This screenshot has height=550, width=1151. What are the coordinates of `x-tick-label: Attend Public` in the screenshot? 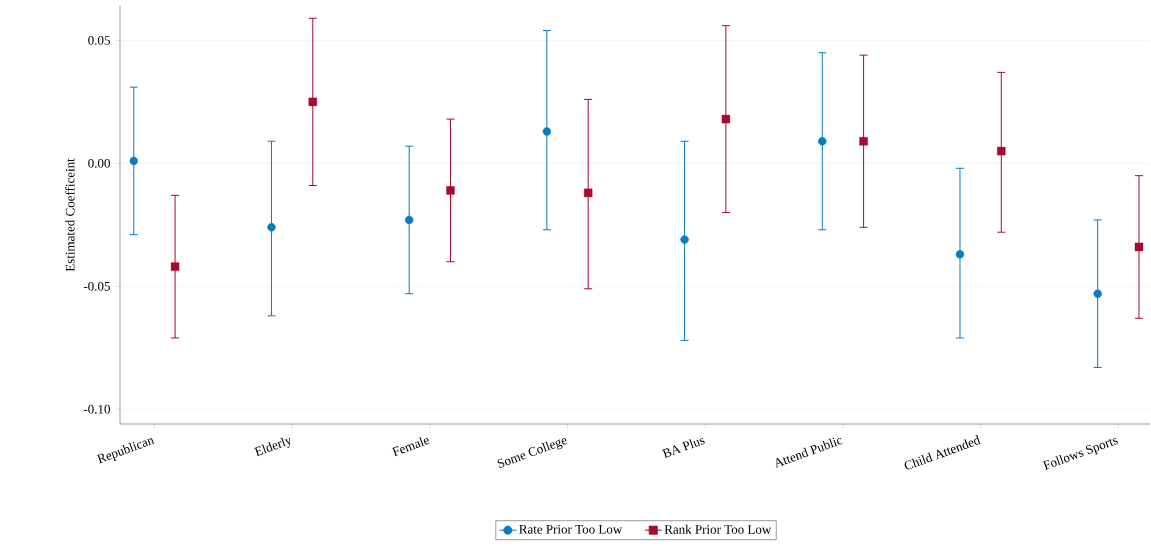 It's located at (809, 452).